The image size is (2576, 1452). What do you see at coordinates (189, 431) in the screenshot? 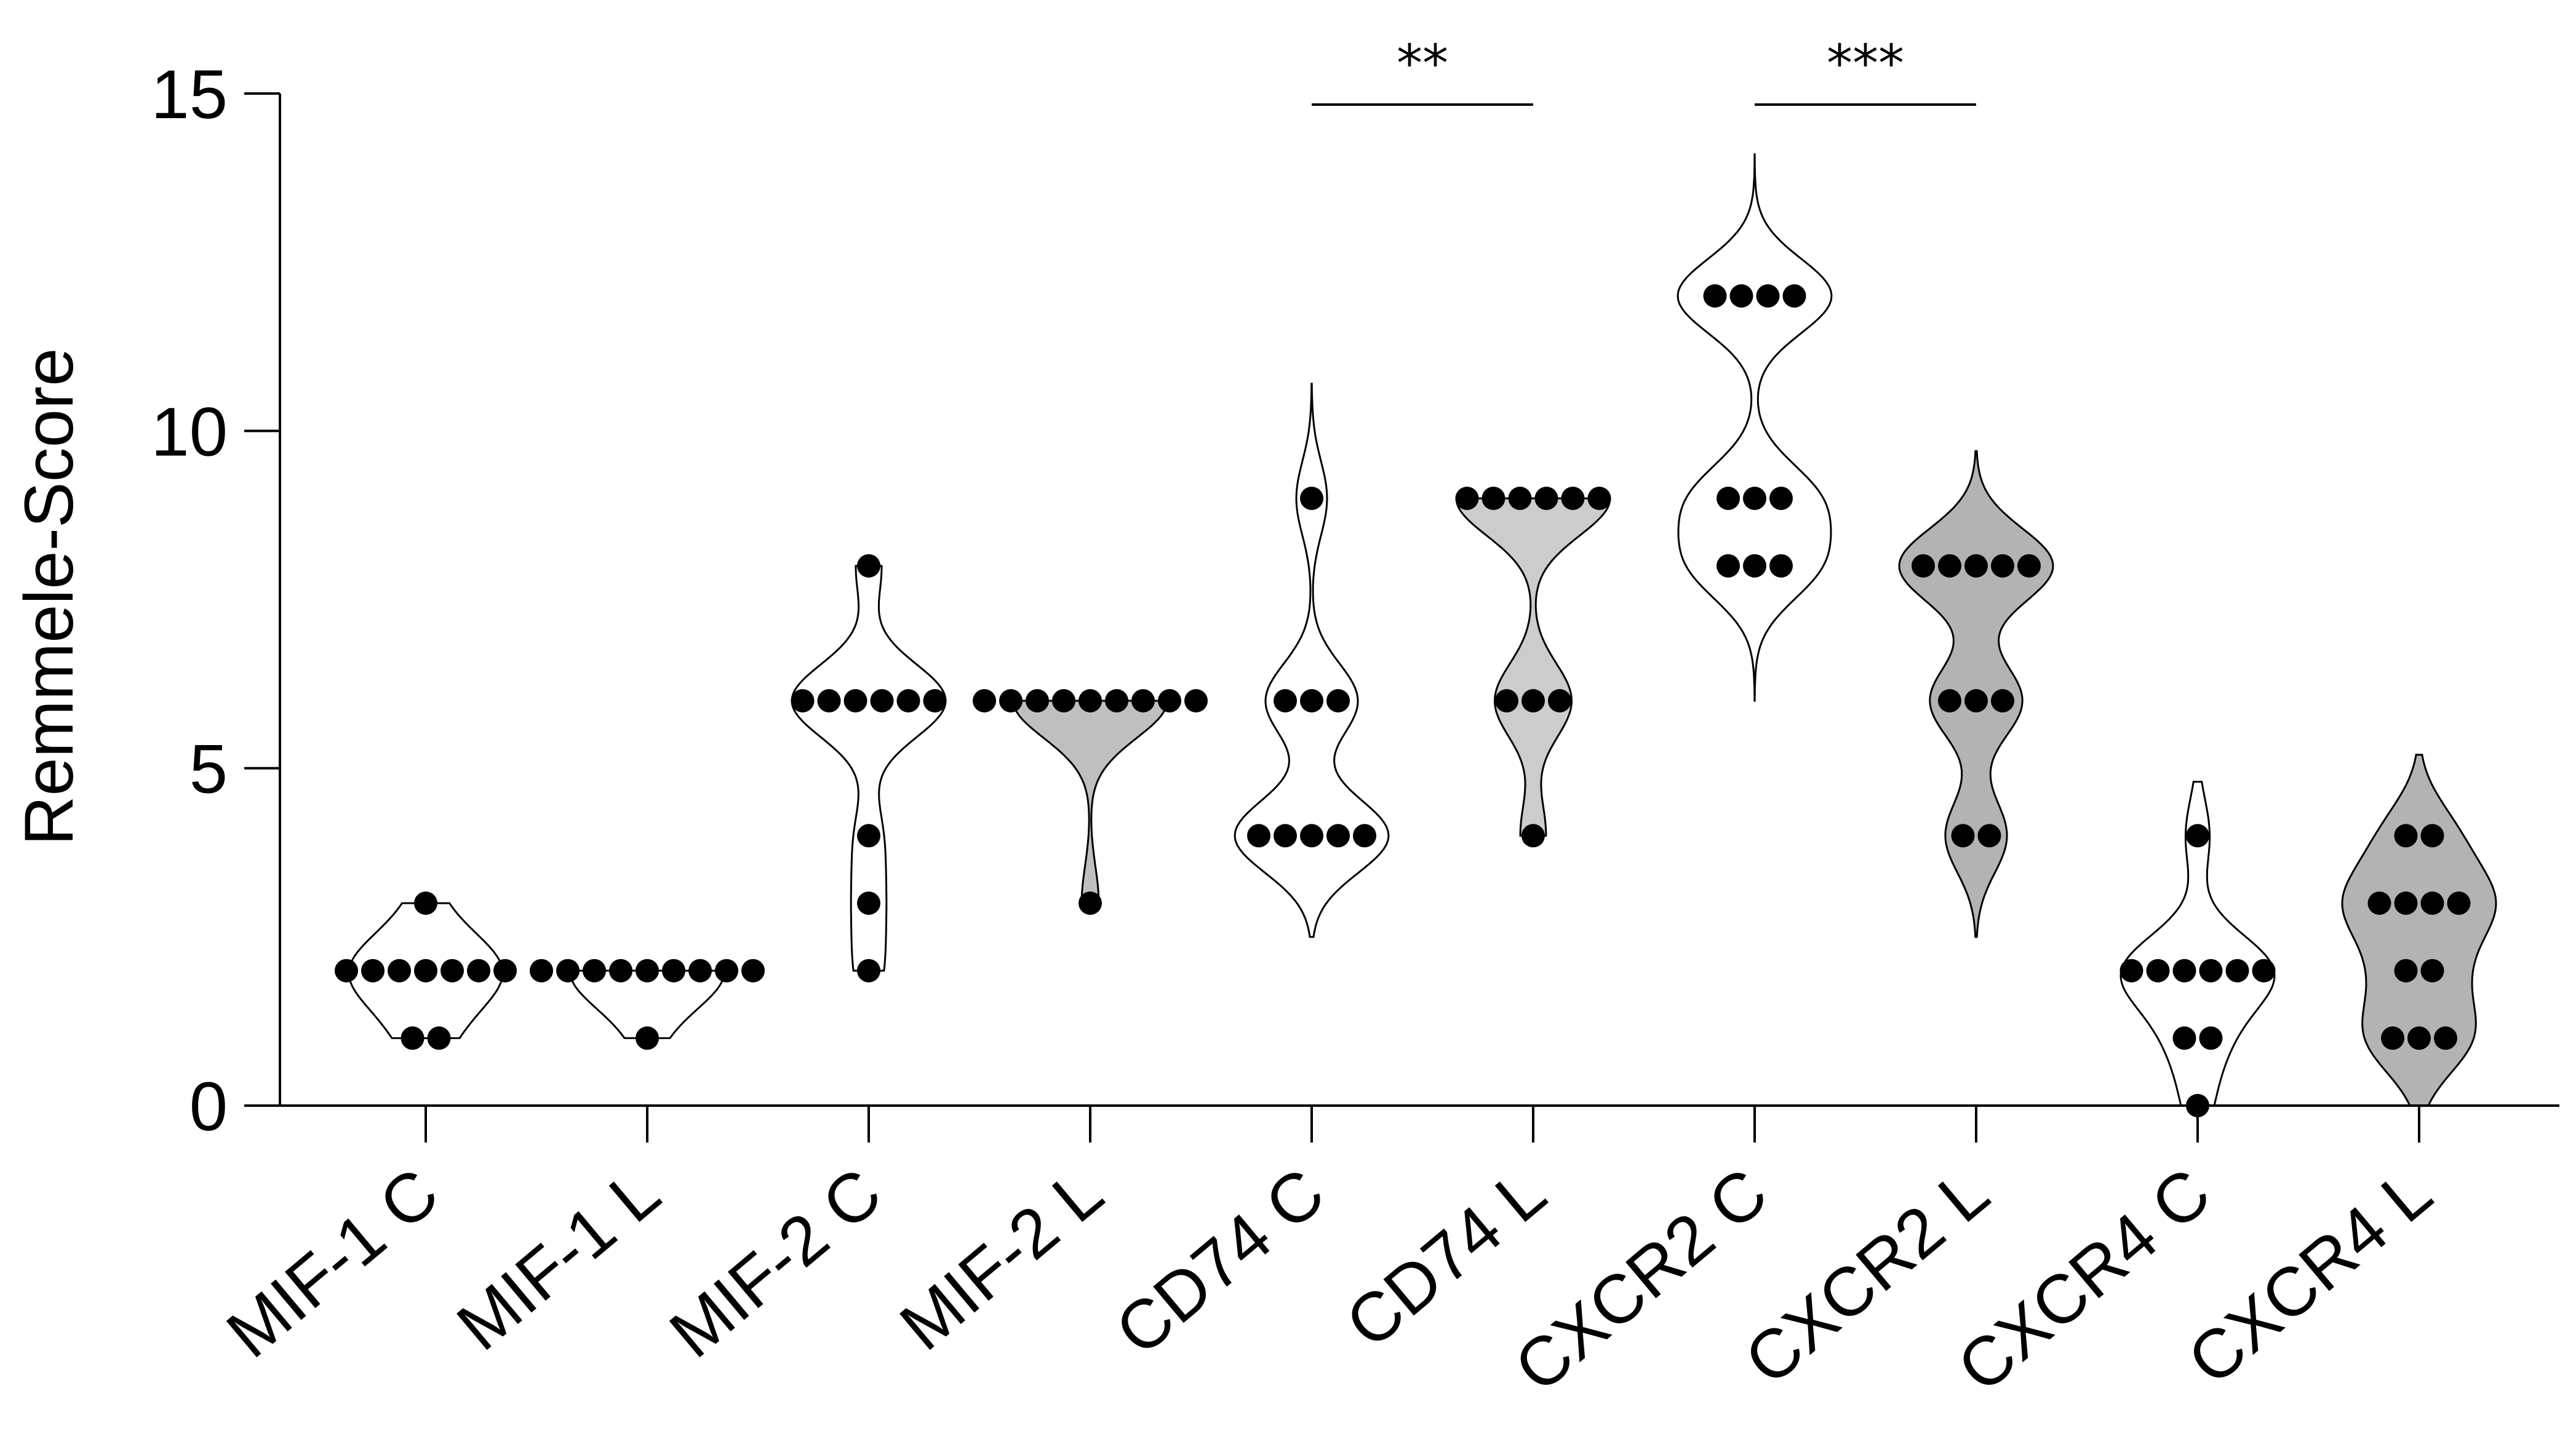
I see `y-tick-label: 10` at bounding box center [189, 431].